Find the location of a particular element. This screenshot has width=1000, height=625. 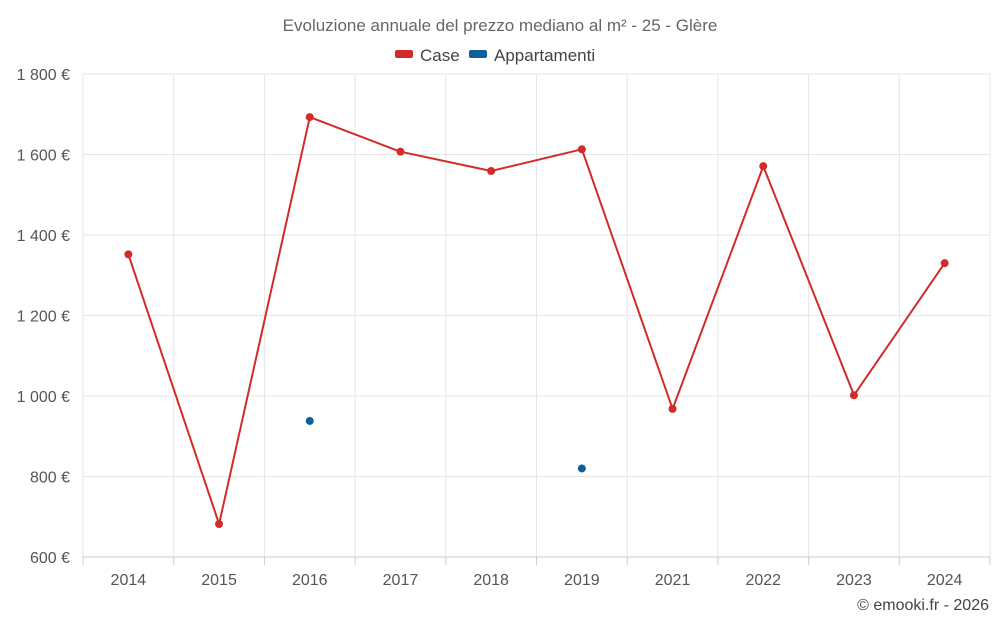

x-tick-label: 2015 is located at coordinates (219, 580).